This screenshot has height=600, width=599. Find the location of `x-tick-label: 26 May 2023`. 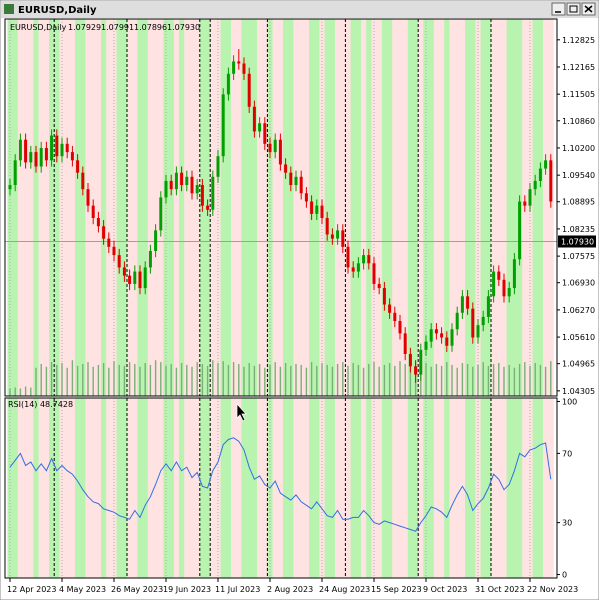

x-tick-label: 26 May 2023 is located at coordinates (137, 589).